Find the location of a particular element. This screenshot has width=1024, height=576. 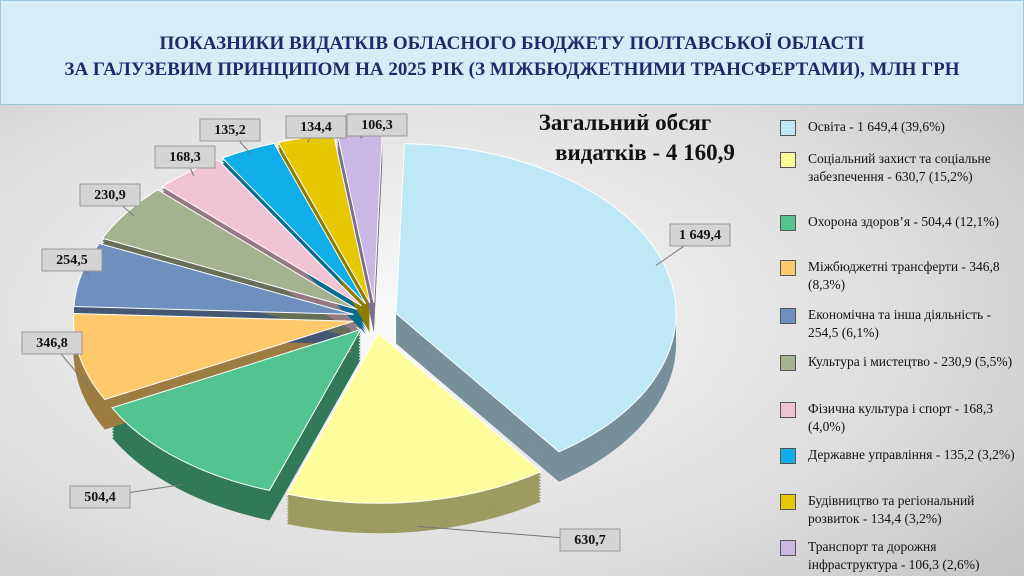

data-label: 230,9 is located at coordinates (110, 195).